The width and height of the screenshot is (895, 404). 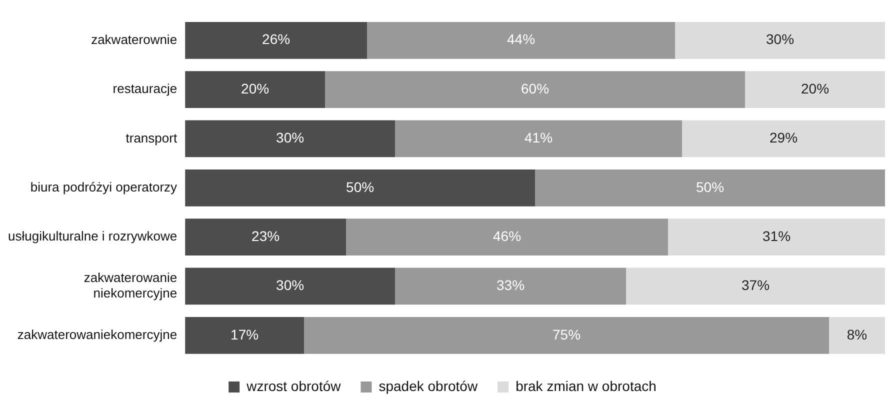 I want to click on data-label: 29%, so click(x=783, y=138).